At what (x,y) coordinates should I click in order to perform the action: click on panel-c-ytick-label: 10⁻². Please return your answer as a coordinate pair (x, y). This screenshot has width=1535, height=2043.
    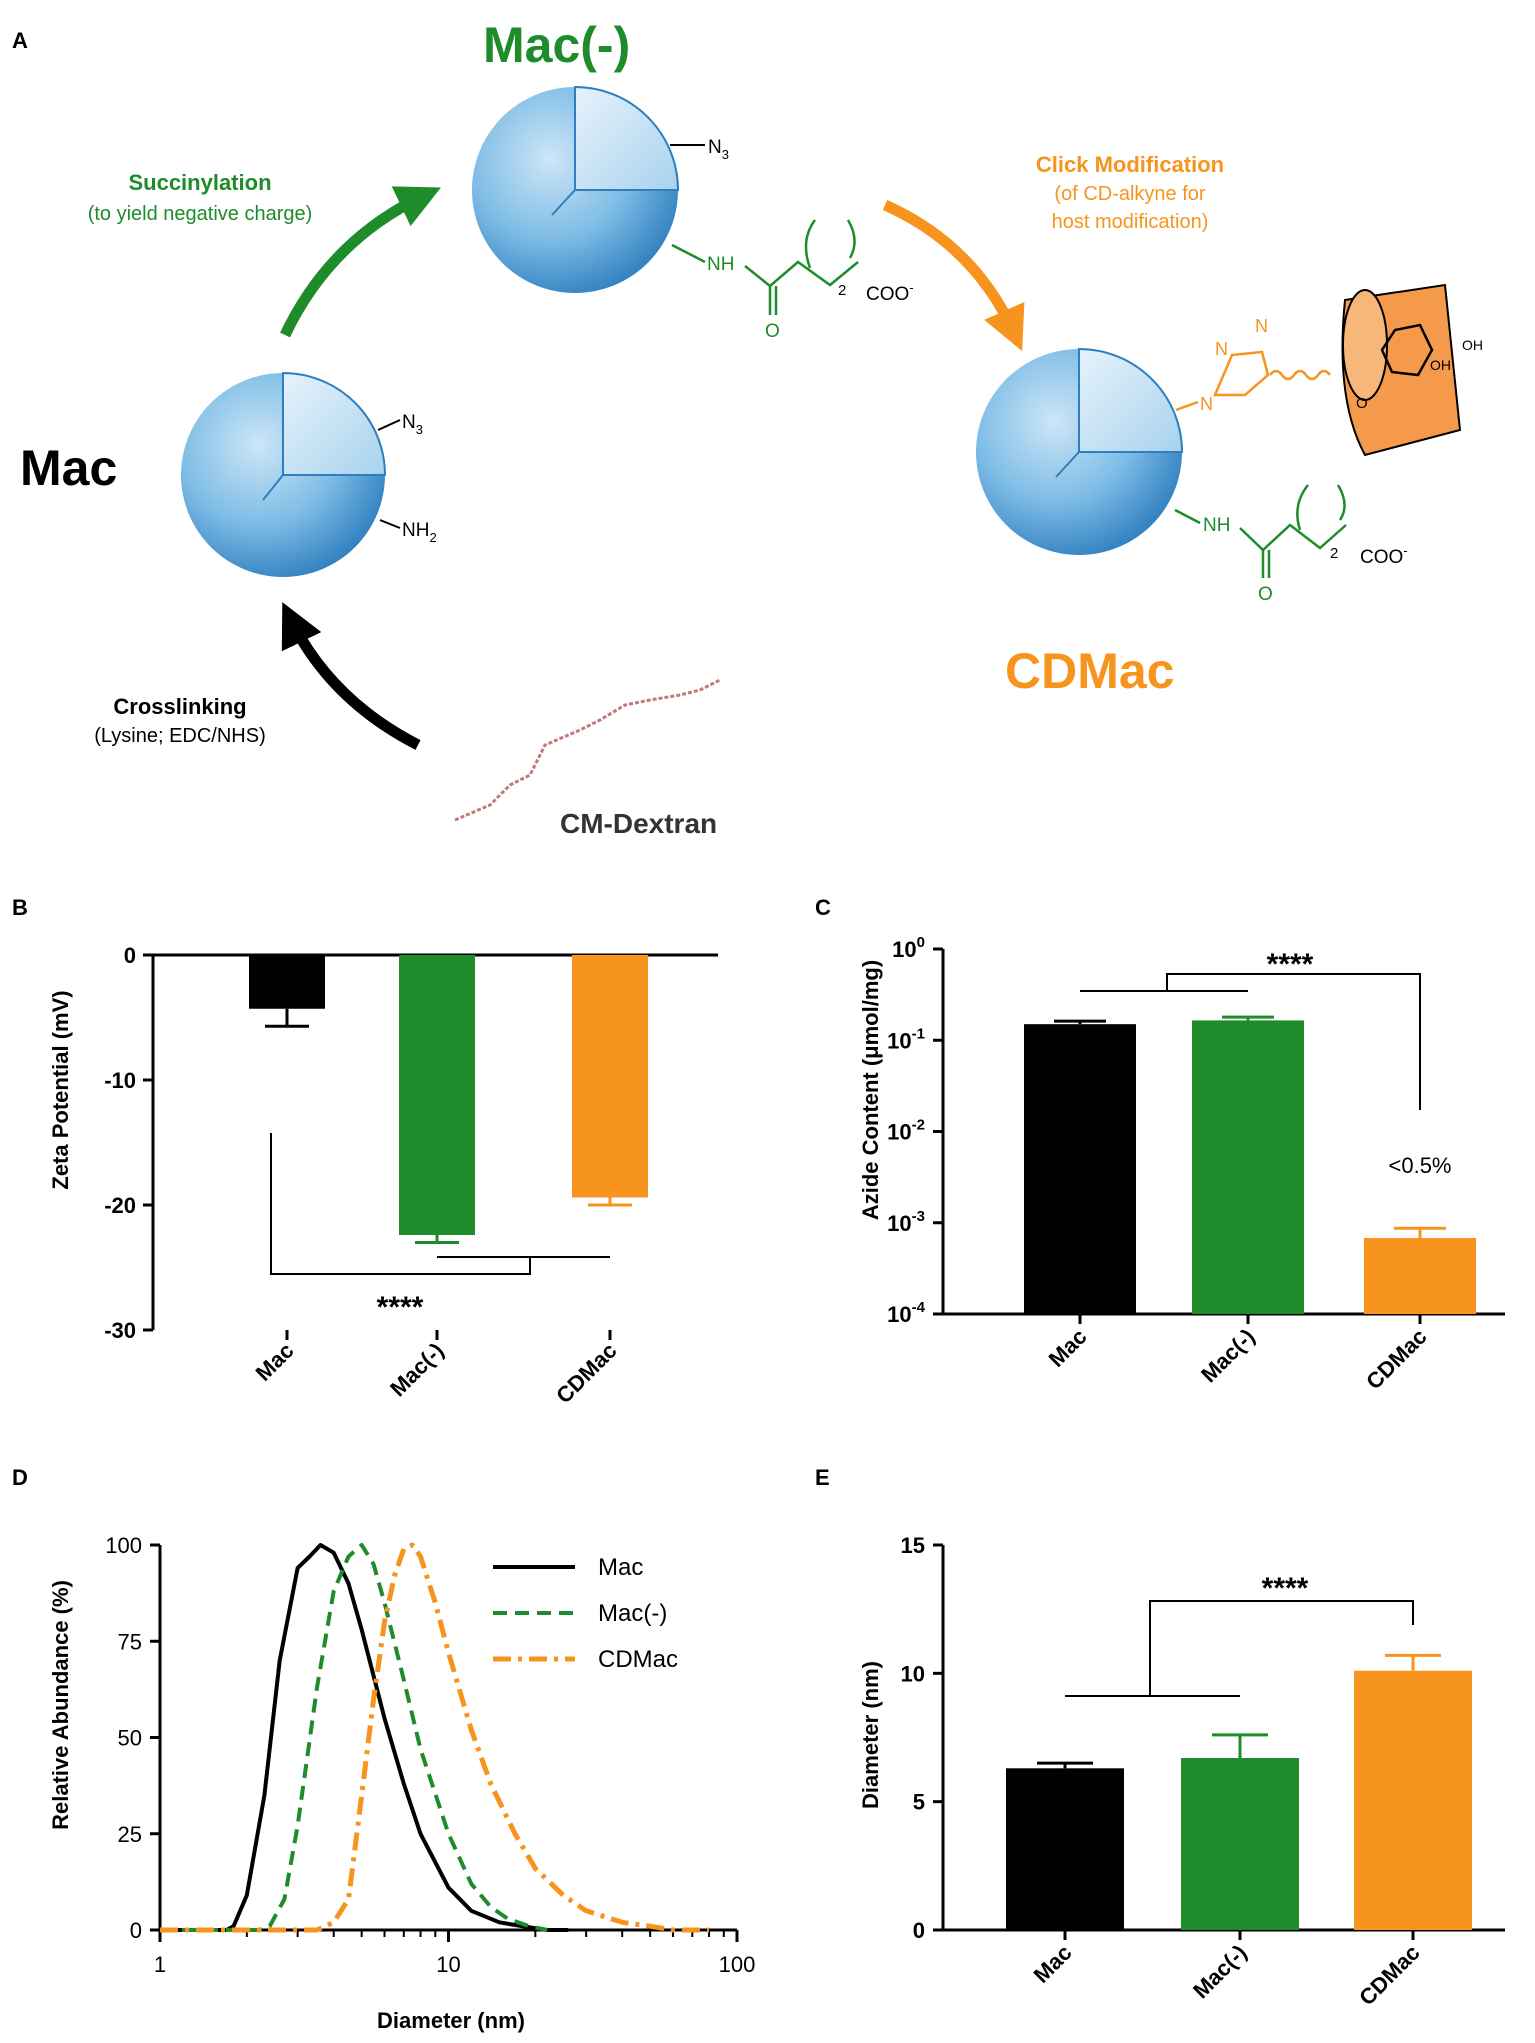
    Looking at the image, I should click on (906, 1131).